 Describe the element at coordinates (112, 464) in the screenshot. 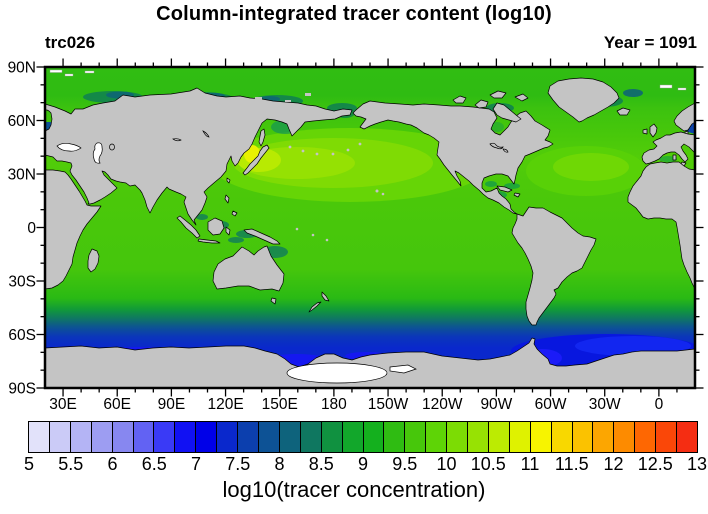

I see `colorbar-tick-label: 6` at that location.